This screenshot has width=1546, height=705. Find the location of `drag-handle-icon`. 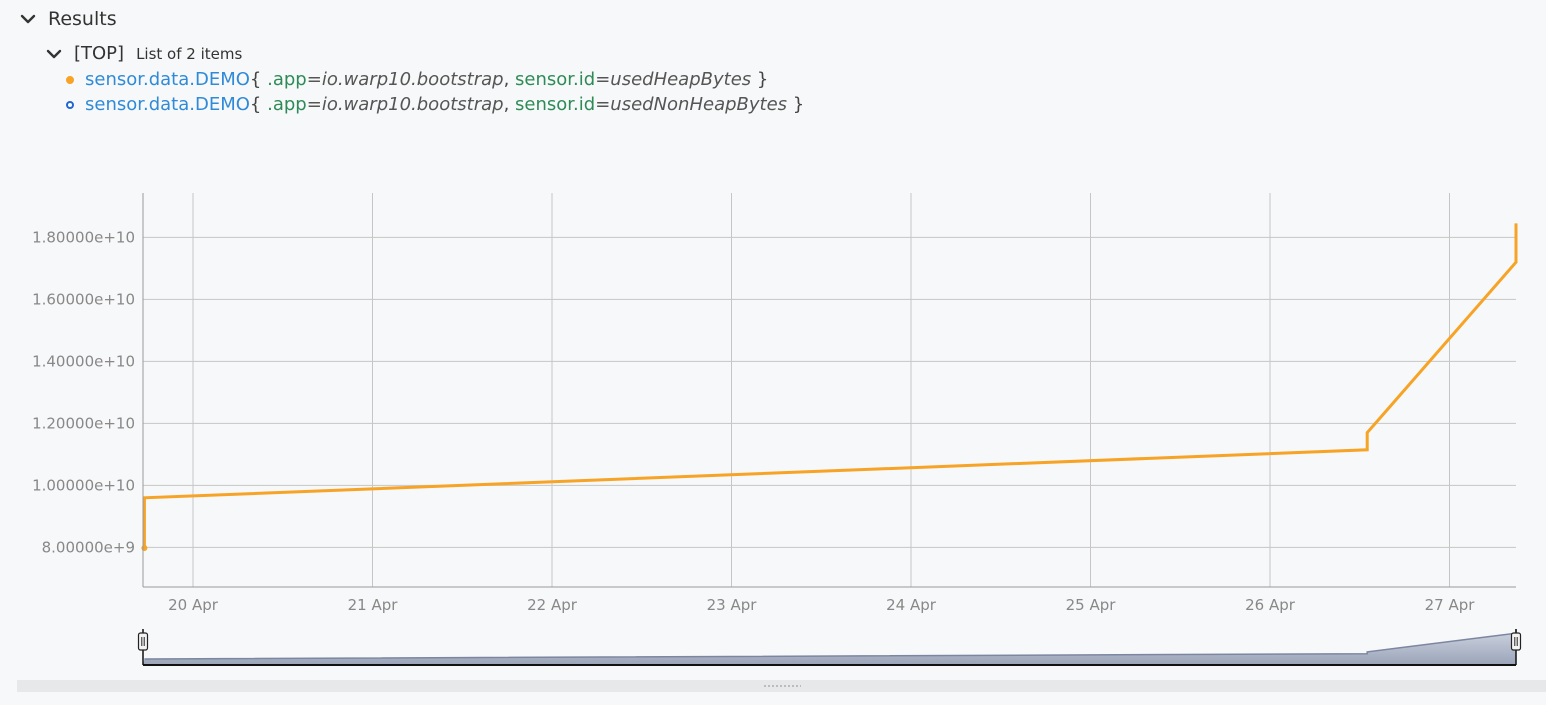

drag-handle-icon is located at coordinates (782, 686).